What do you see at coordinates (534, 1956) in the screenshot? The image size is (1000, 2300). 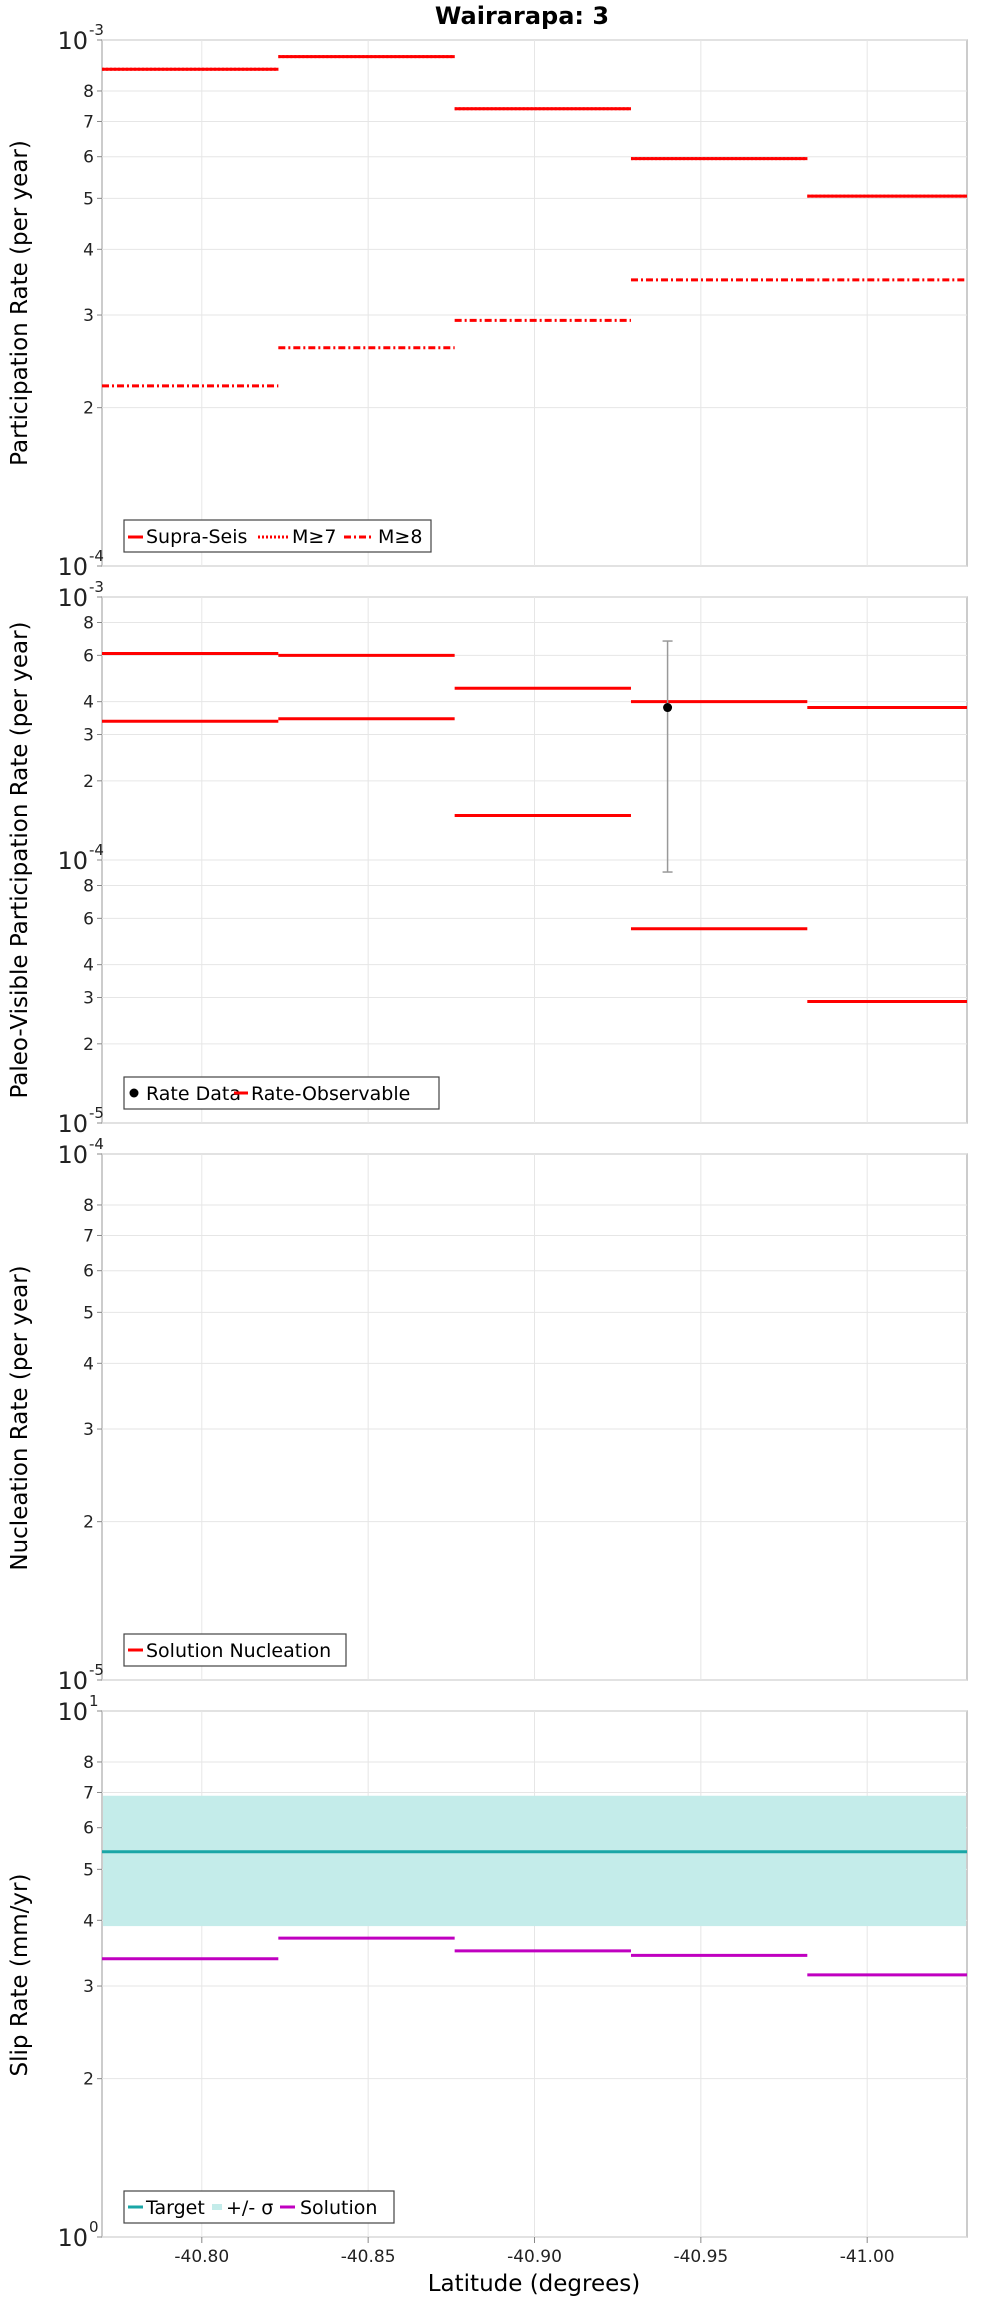 I see `series-solution` at bounding box center [534, 1956].